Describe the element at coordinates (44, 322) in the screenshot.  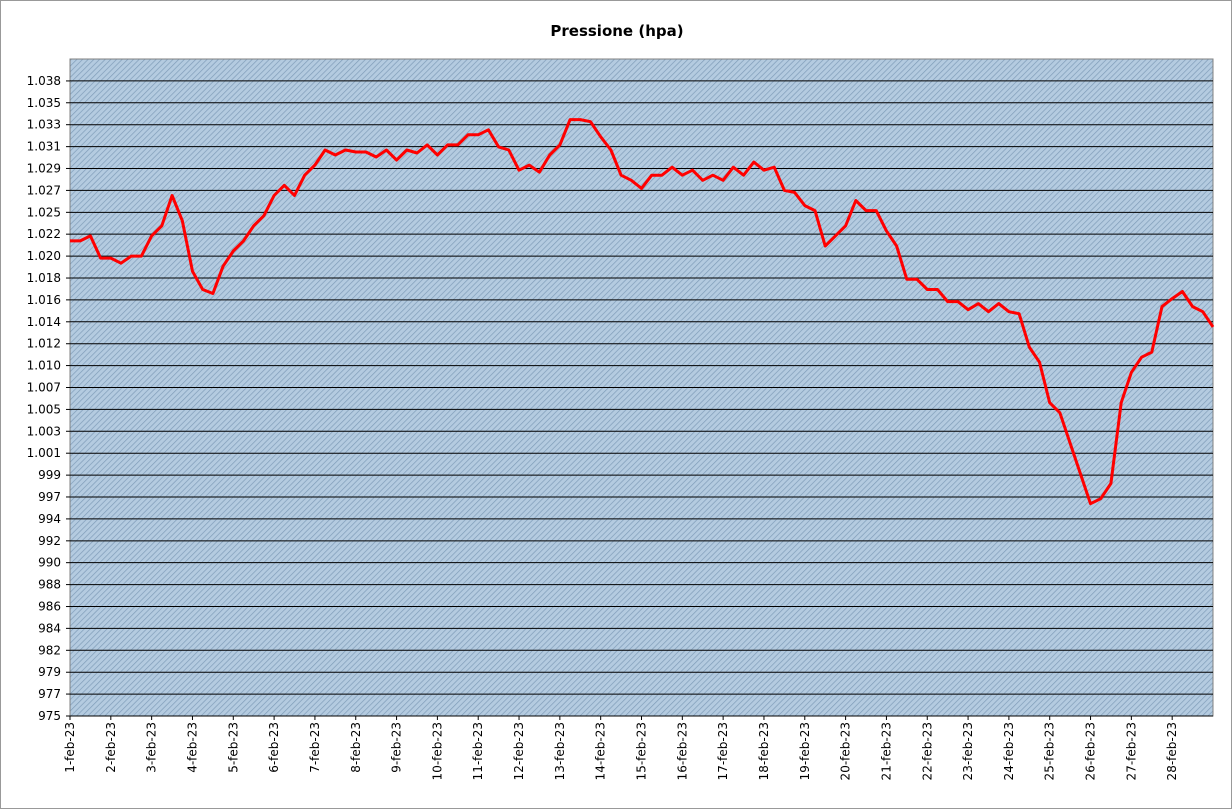
I see `y-tick-label: 1.014` at that location.